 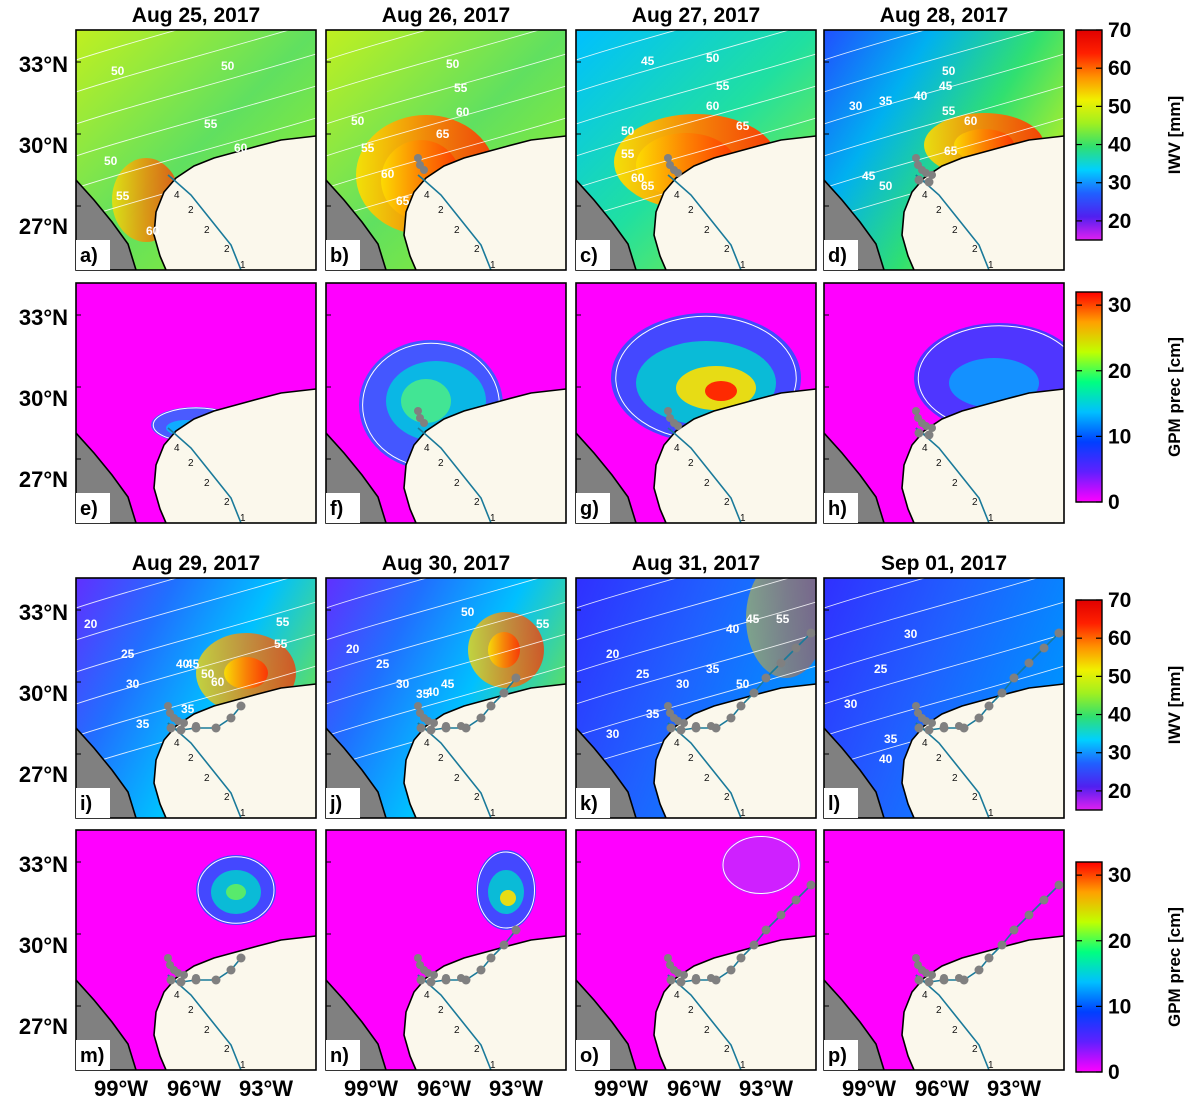 What do you see at coordinates (1119, 676) in the screenshot?
I see `colorbar-tick-label: 50` at bounding box center [1119, 676].